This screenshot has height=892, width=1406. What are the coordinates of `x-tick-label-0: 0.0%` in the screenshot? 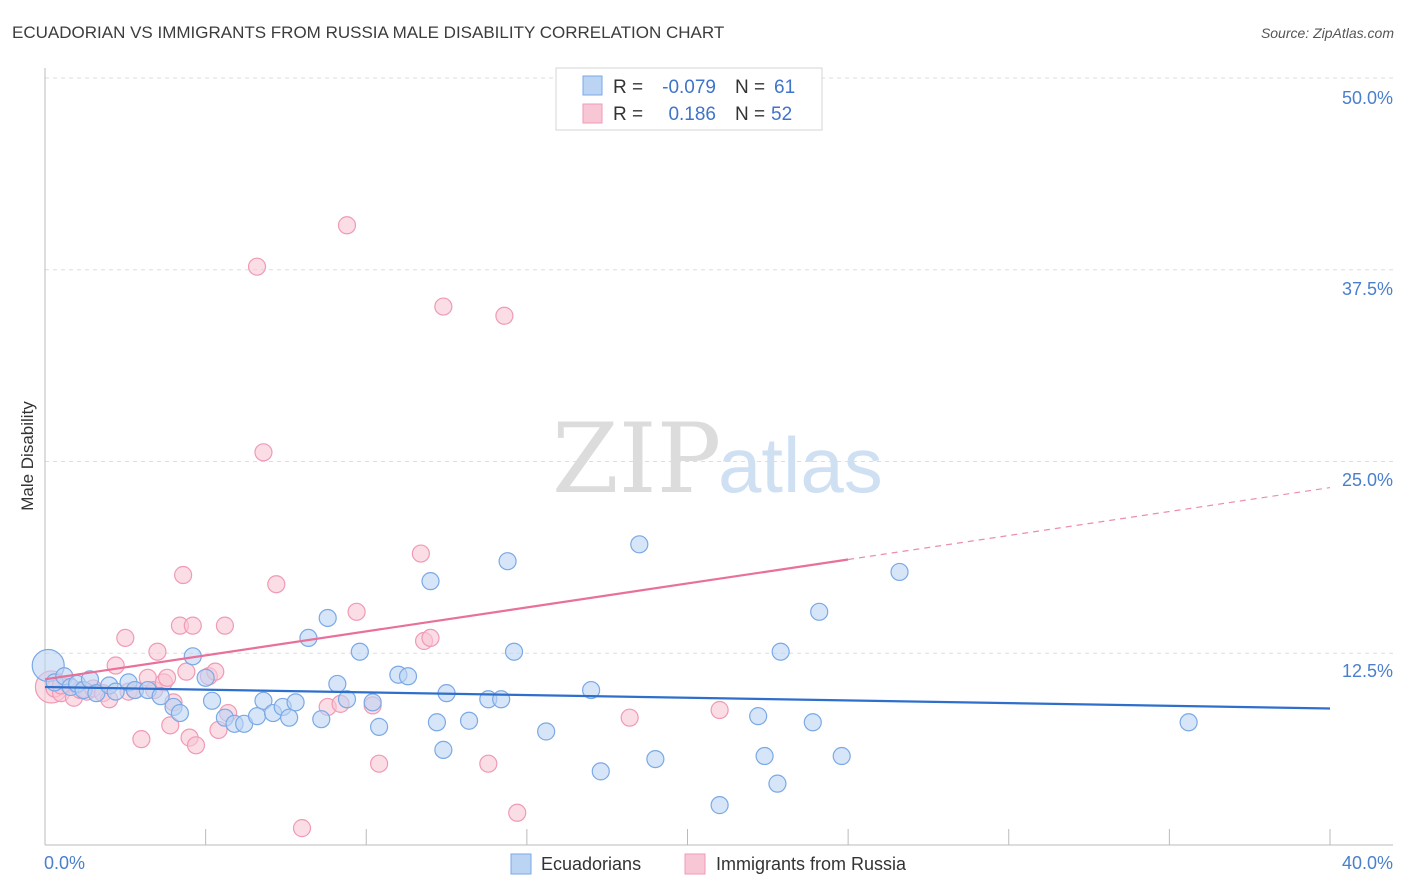 It's located at (64, 863).